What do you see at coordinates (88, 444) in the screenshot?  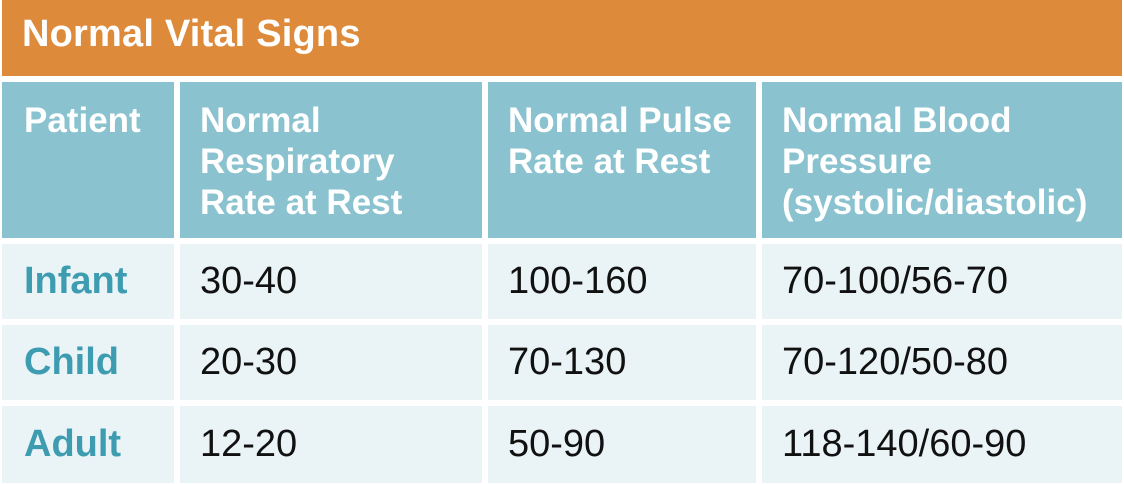 I see `row-label-adult: Adult` at bounding box center [88, 444].